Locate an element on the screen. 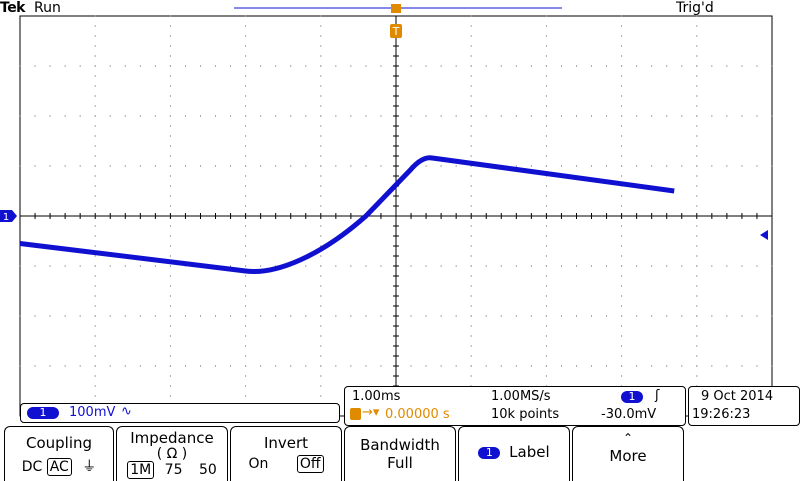 This screenshot has width=800, height=481. channel-1-scale: 100mV is located at coordinates (92, 412).